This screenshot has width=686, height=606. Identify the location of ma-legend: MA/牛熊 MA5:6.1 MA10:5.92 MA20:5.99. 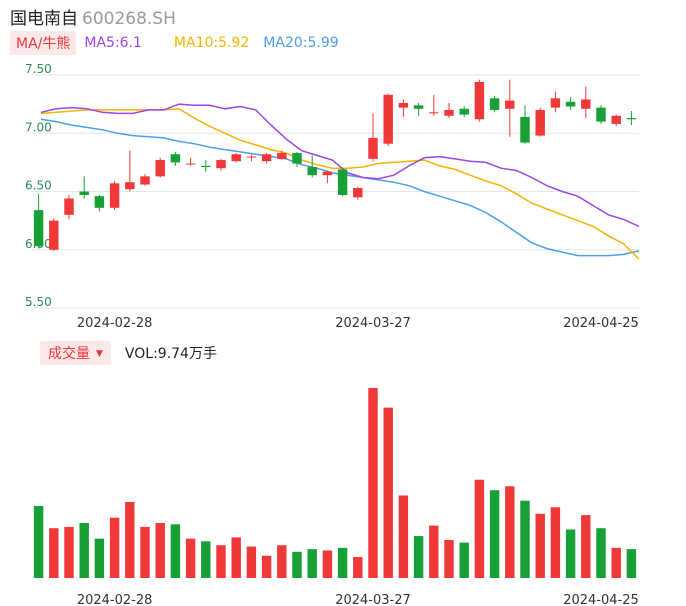
(174, 43).